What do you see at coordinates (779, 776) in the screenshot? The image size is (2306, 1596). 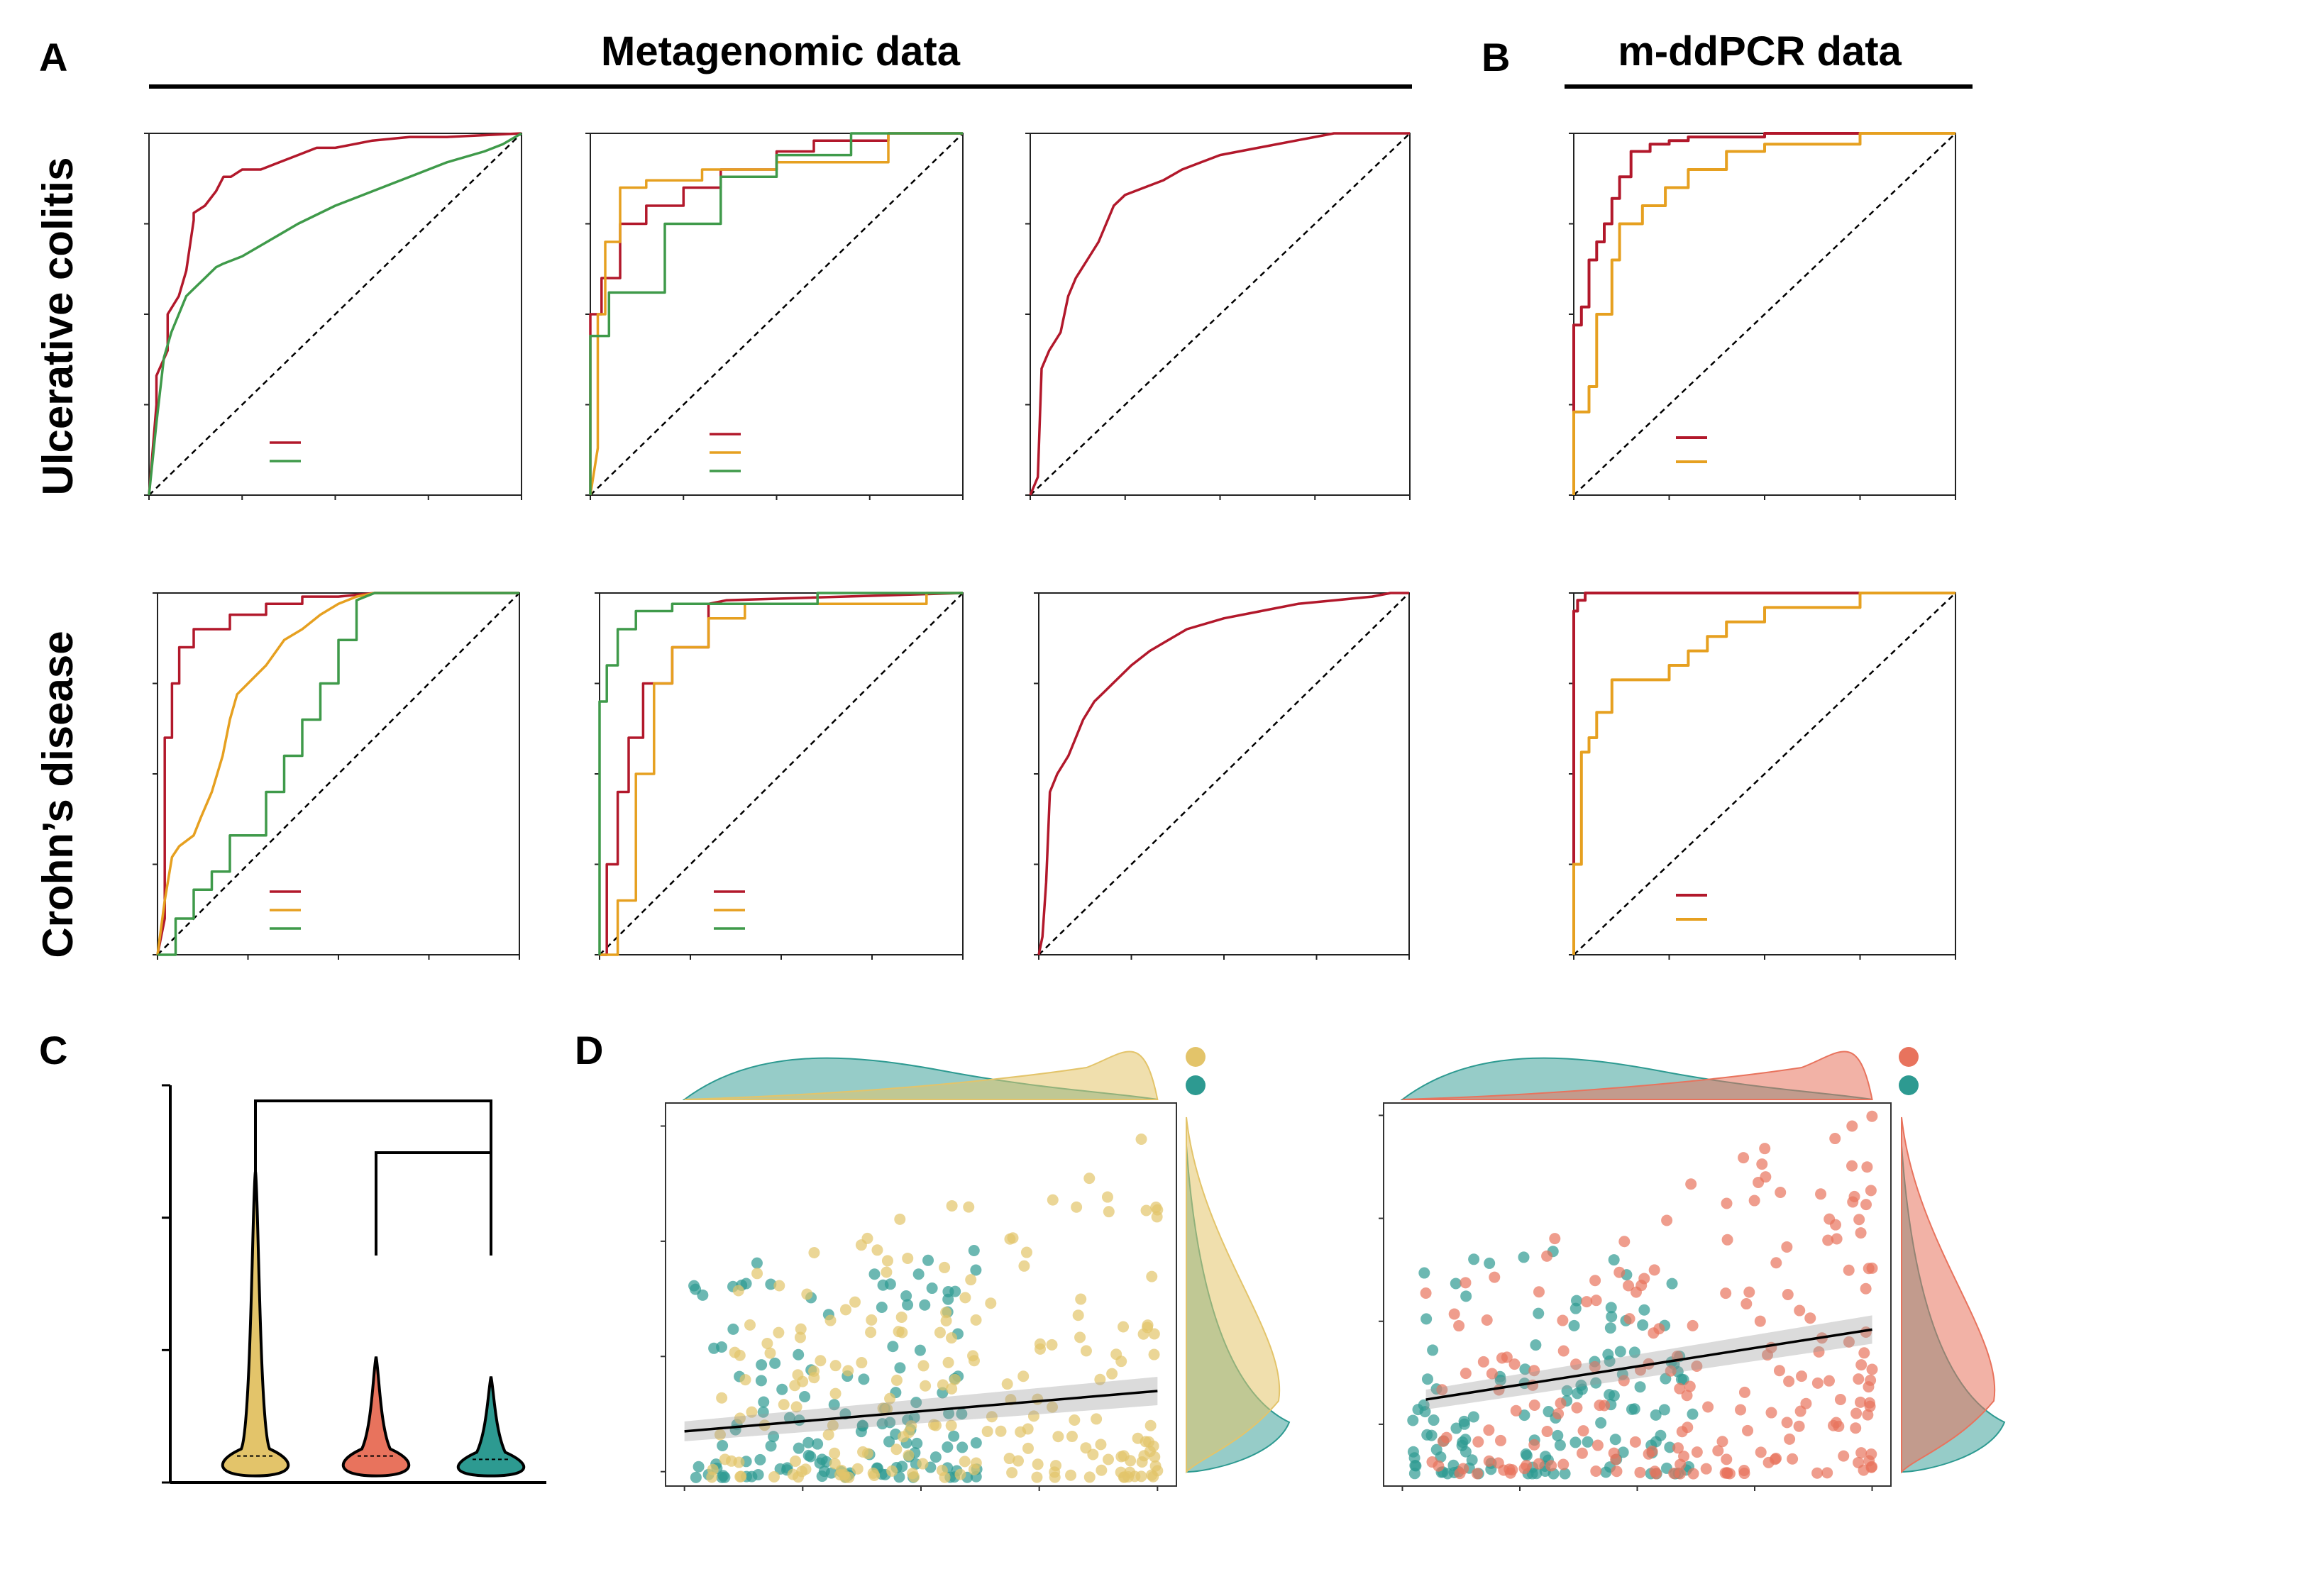 I see `roc-panel-a5` at bounding box center [779, 776].